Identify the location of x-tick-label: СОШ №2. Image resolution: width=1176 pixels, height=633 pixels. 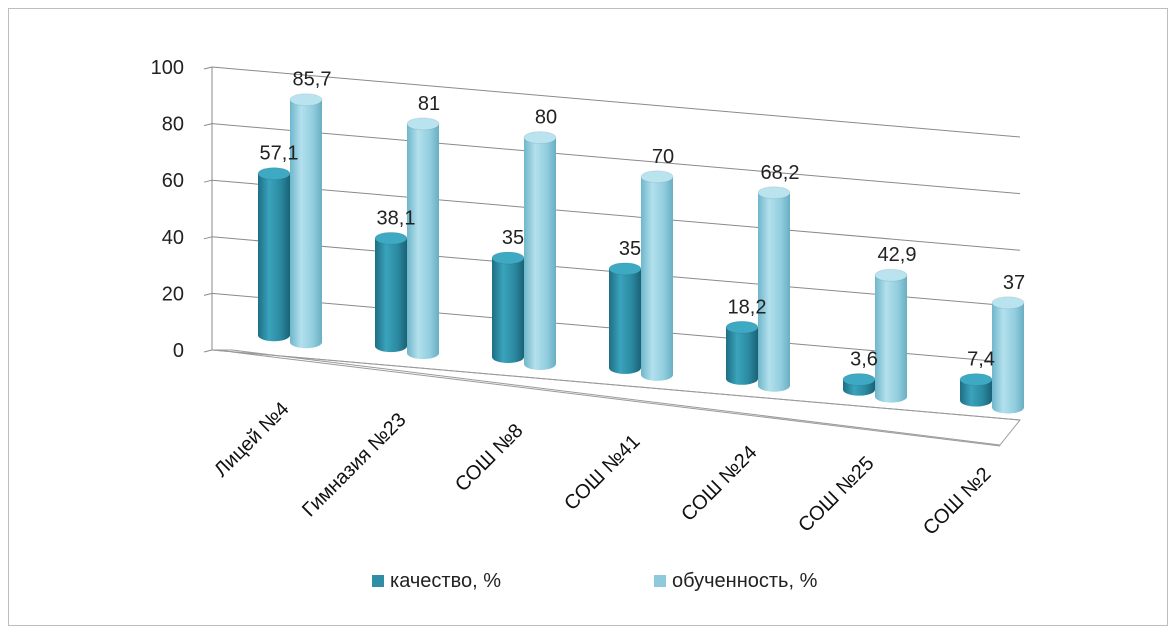
(957, 501).